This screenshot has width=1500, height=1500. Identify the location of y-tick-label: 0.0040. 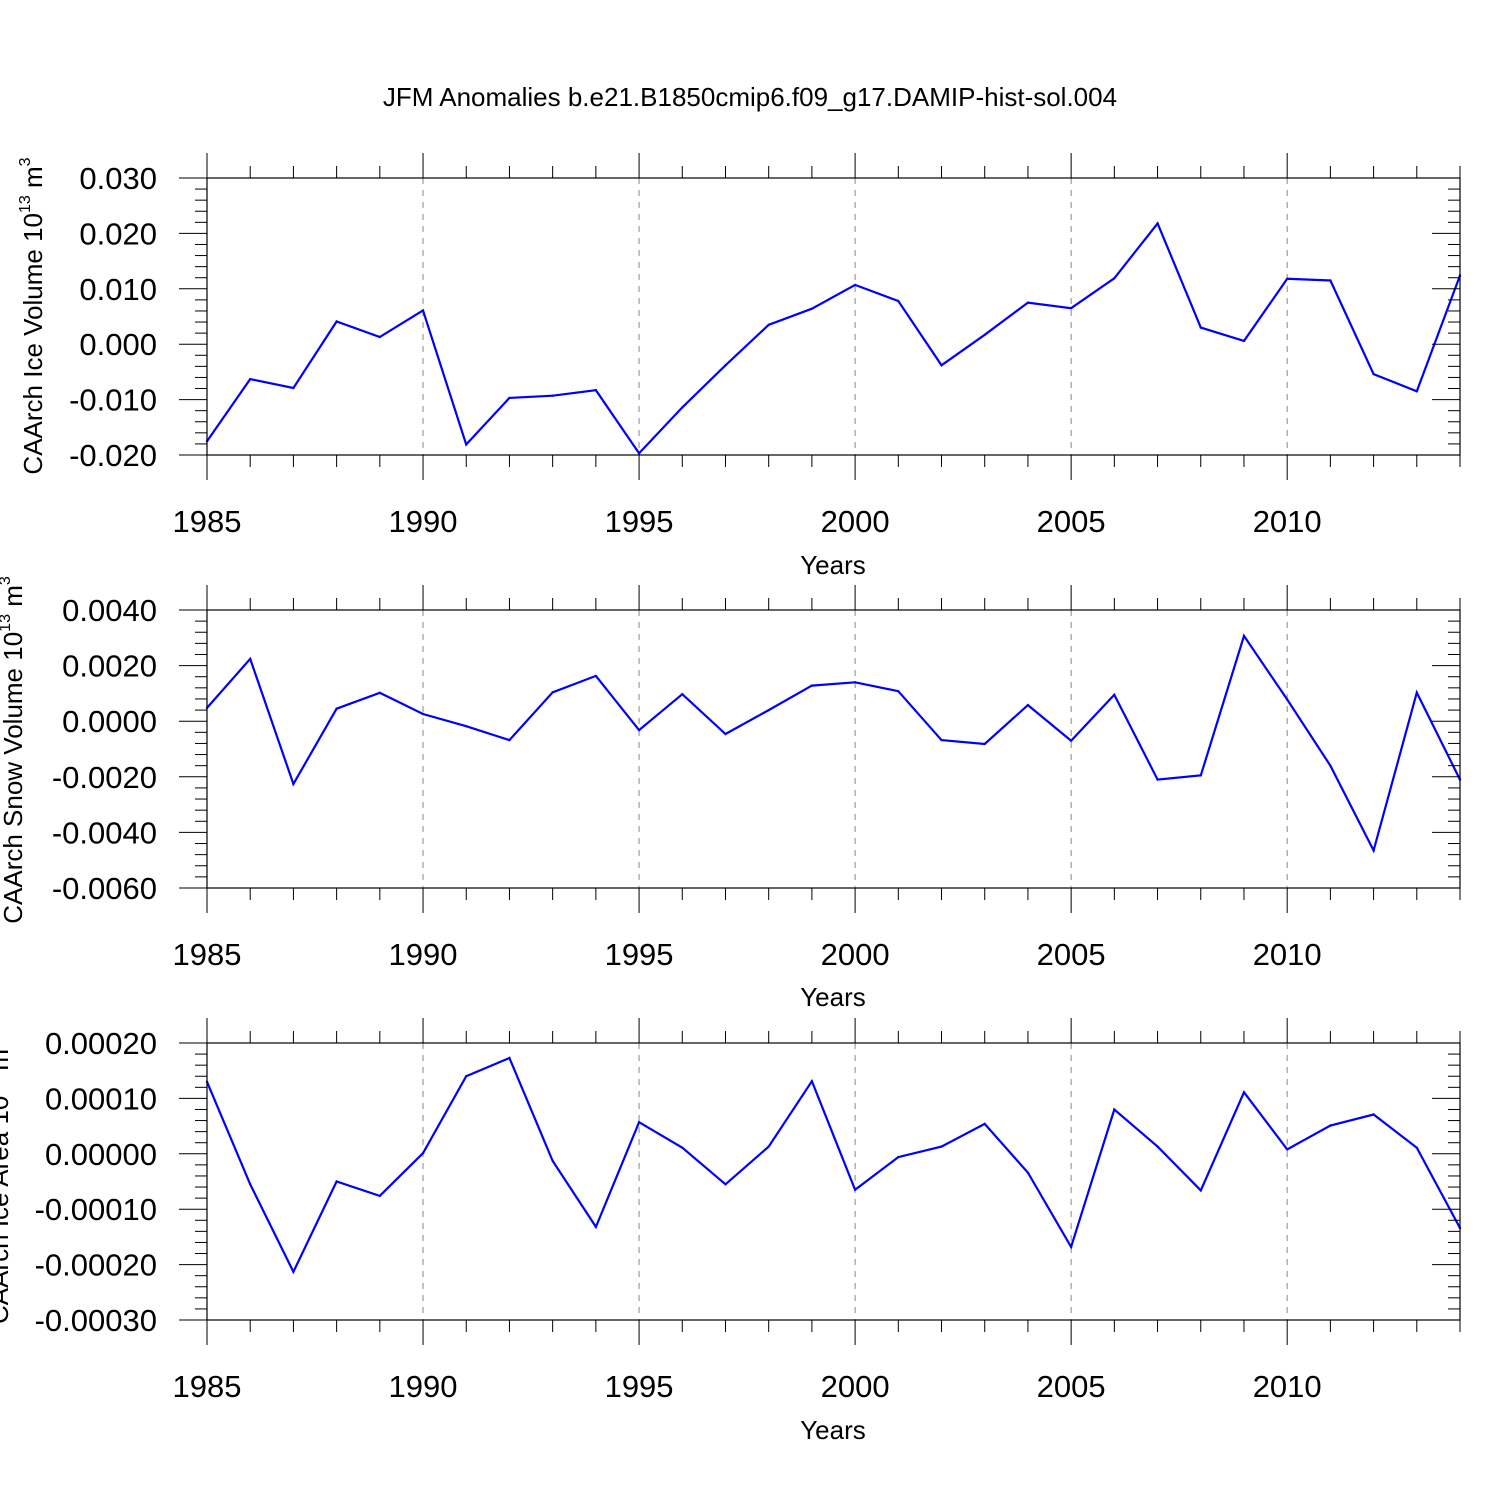
(109, 610).